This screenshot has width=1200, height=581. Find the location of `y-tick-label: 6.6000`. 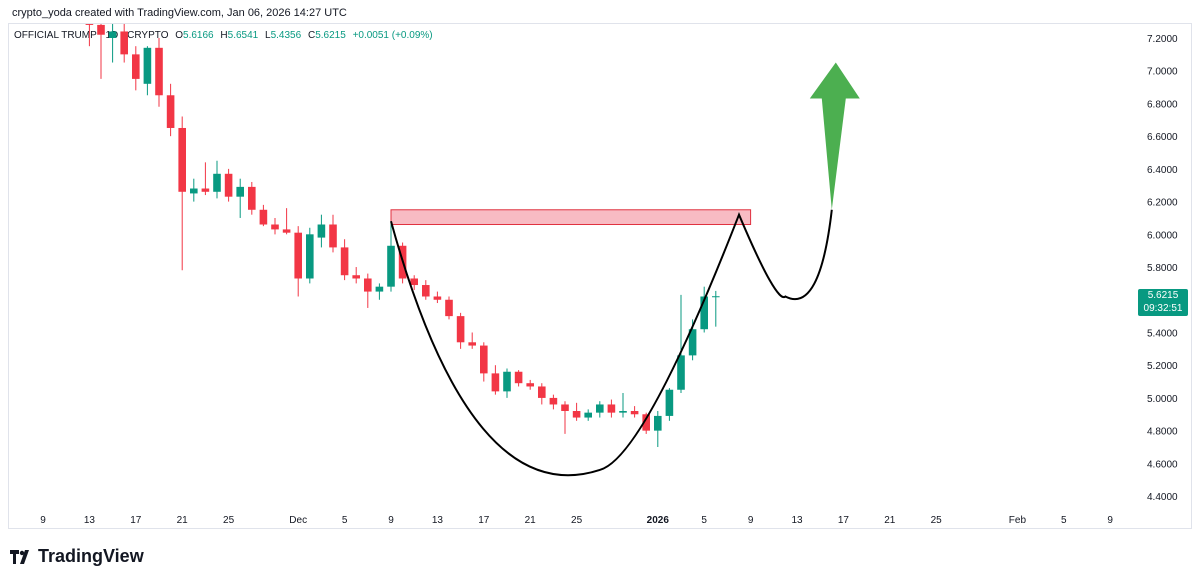

y-tick-label: 6.6000 is located at coordinates (1162, 137).